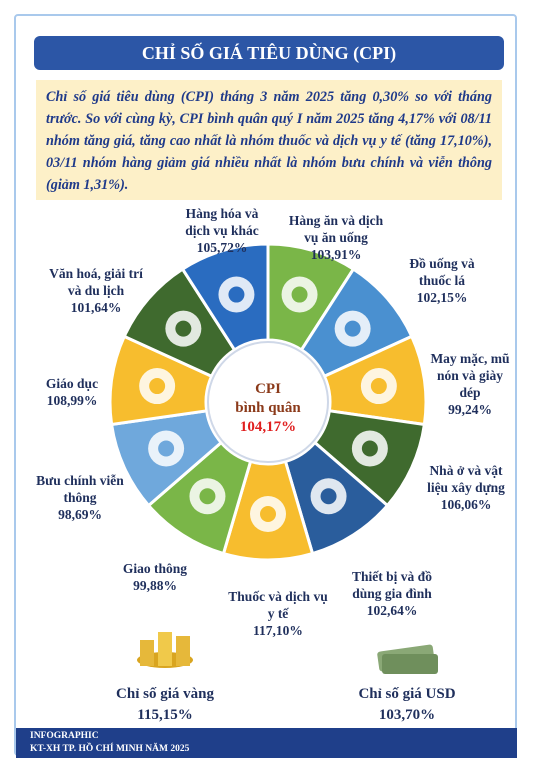 This screenshot has height=768, width=533. Describe the element at coordinates (407, 705) in the screenshot. I see `usd-index: Chỉ số giá USD 103,70%` at that location.